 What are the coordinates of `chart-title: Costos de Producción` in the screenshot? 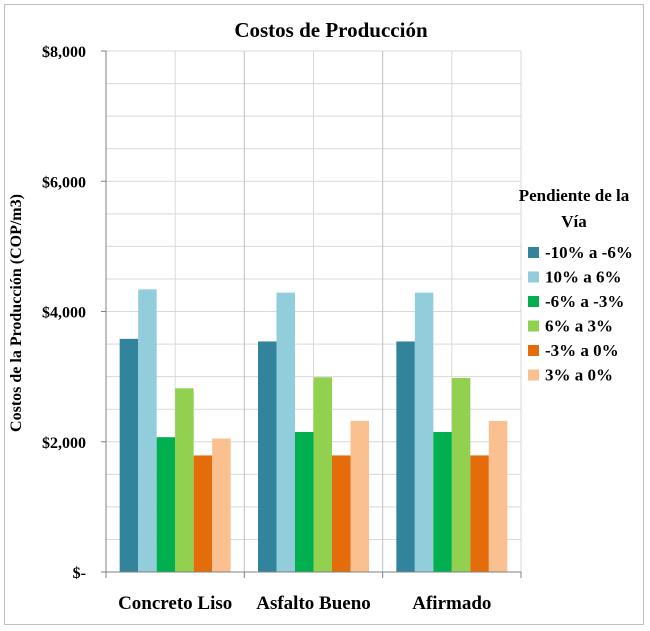 It's located at (331, 30).